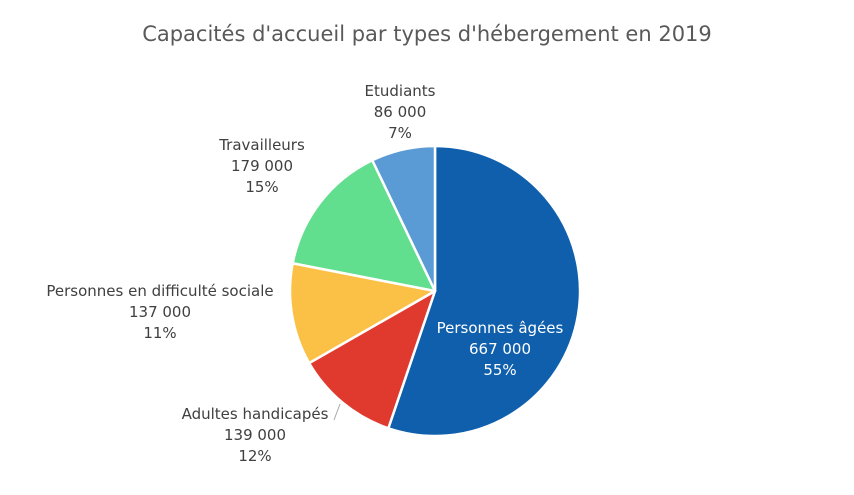 This screenshot has width=854, height=495. Describe the element at coordinates (159, 333) in the screenshot. I see `slice-percent-label-personnes-en-difficulte-sociale: 11%` at that location.